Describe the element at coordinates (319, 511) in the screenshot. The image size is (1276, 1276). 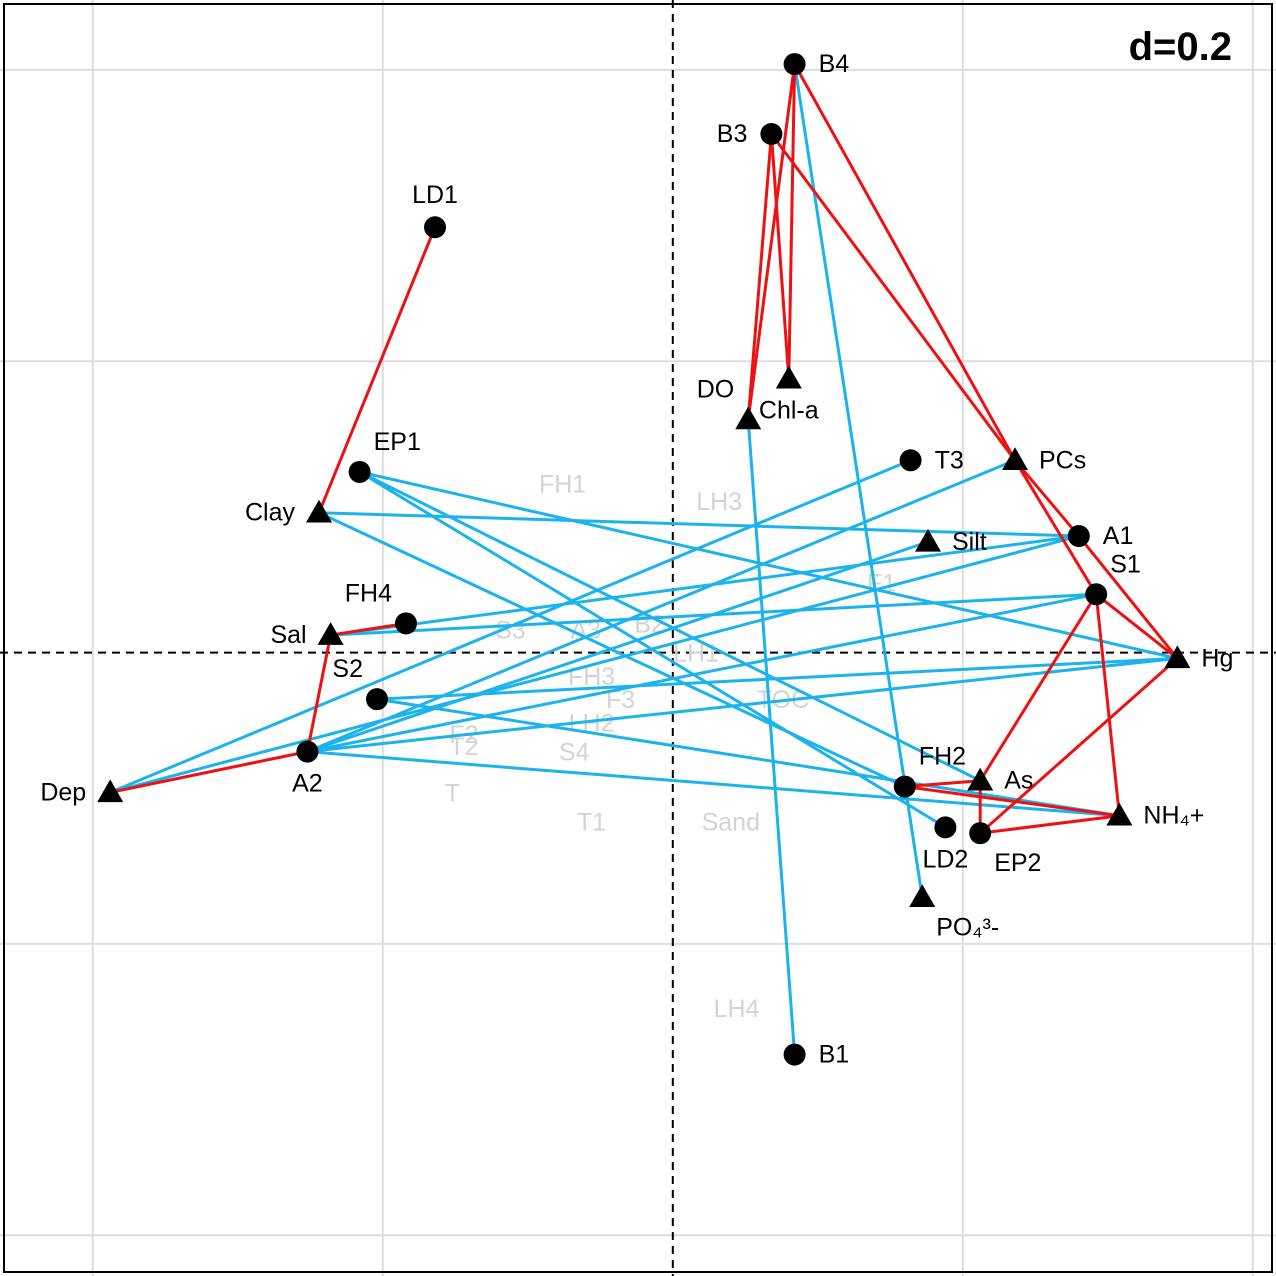
I see `variable-point-clay` at that location.